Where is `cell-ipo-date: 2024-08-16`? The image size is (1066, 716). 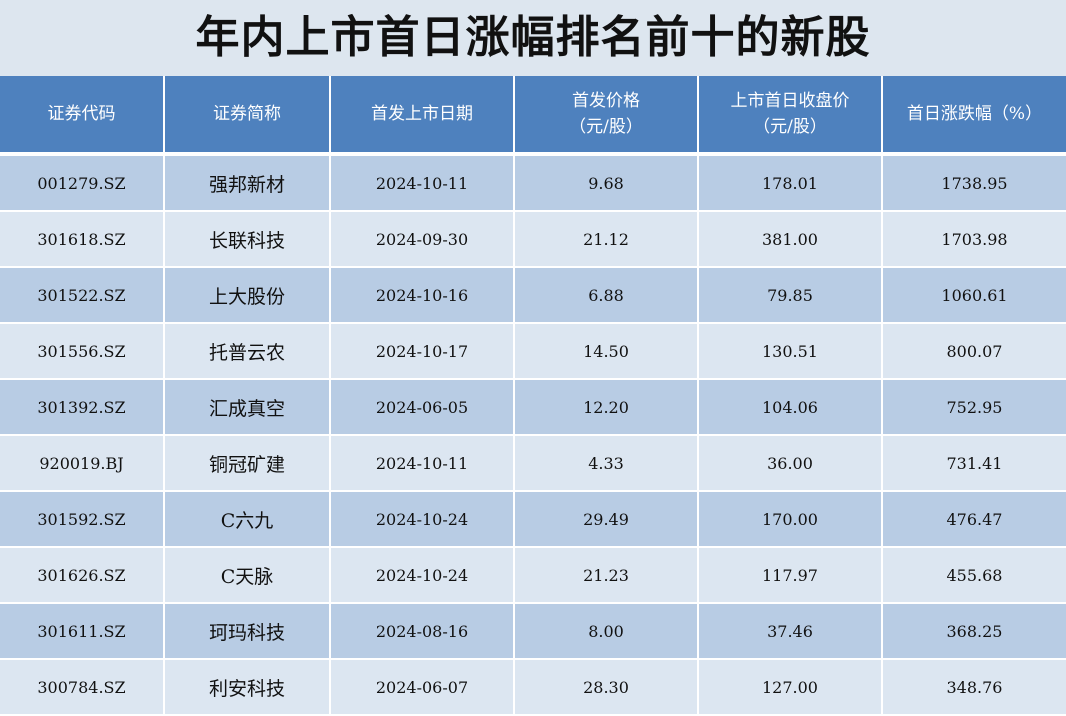 cell-ipo-date: 2024-08-16 is located at coordinates (423, 632).